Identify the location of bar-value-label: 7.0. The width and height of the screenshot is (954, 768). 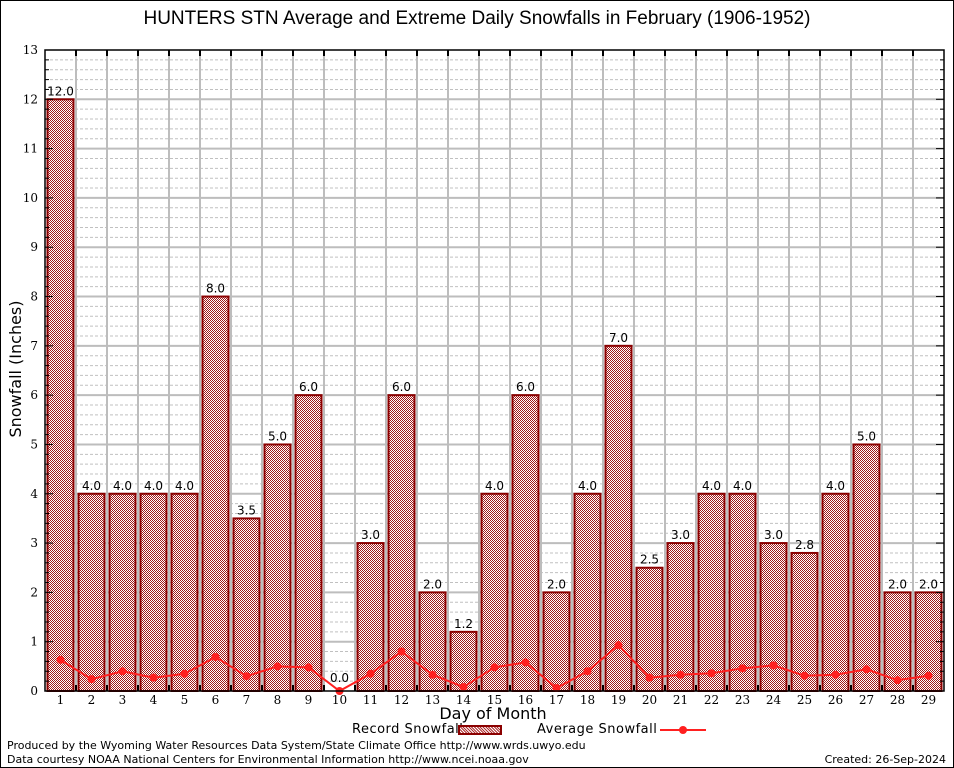
(618, 338).